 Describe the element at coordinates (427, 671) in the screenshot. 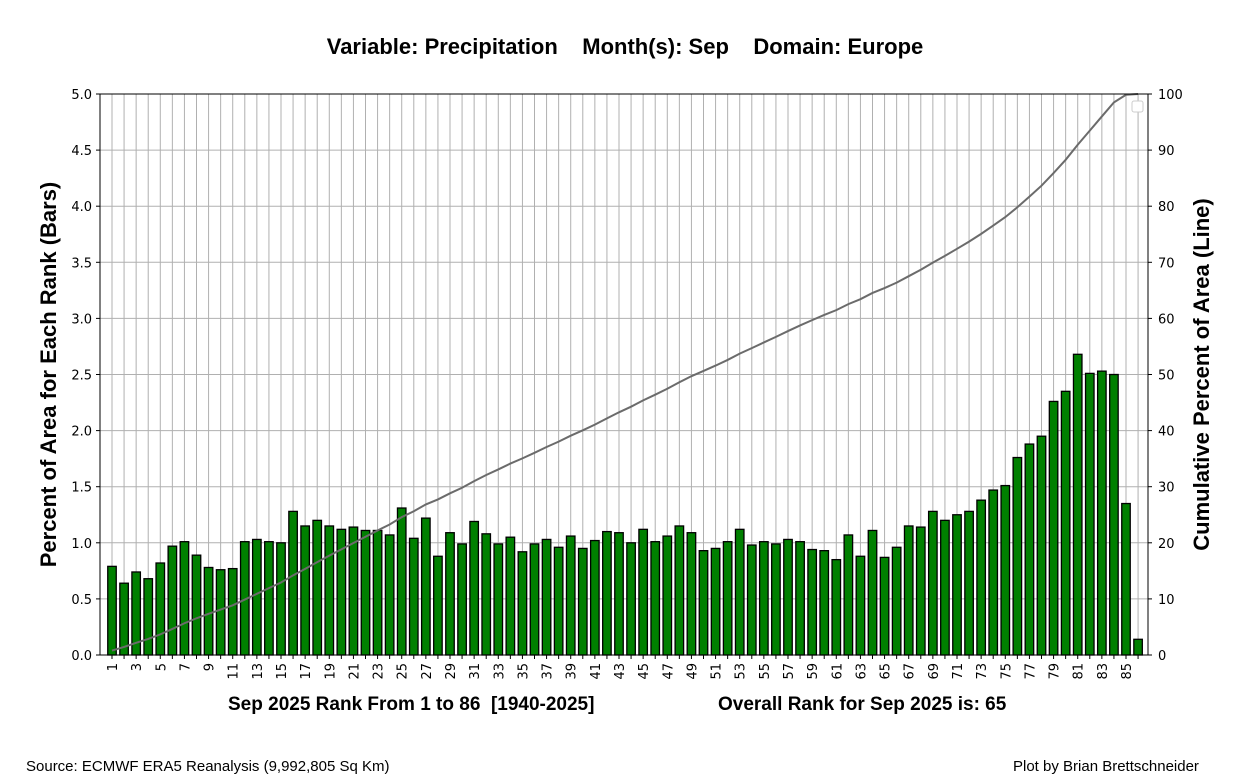

I see `x-tick-label: 27` at that location.